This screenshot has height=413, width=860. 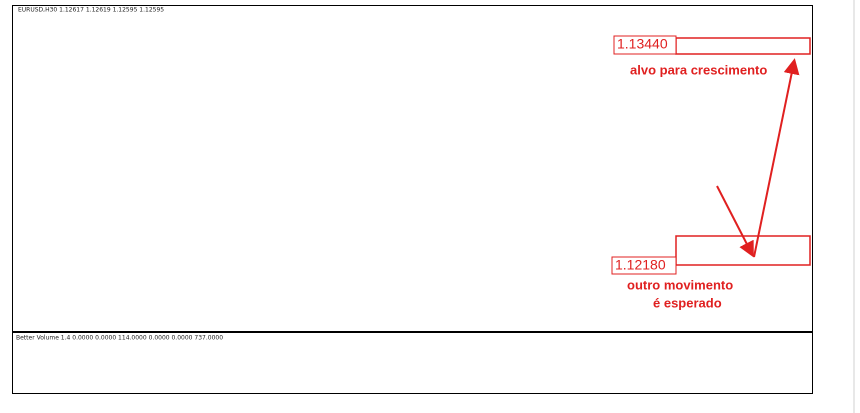 What do you see at coordinates (680, 284) in the screenshot?
I see `low-text: outro movimento` at bounding box center [680, 284].